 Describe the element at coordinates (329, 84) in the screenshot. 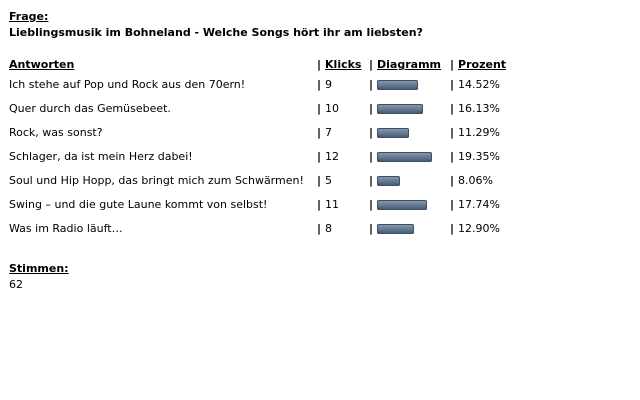

I see `clicks-value: 9` at that location.